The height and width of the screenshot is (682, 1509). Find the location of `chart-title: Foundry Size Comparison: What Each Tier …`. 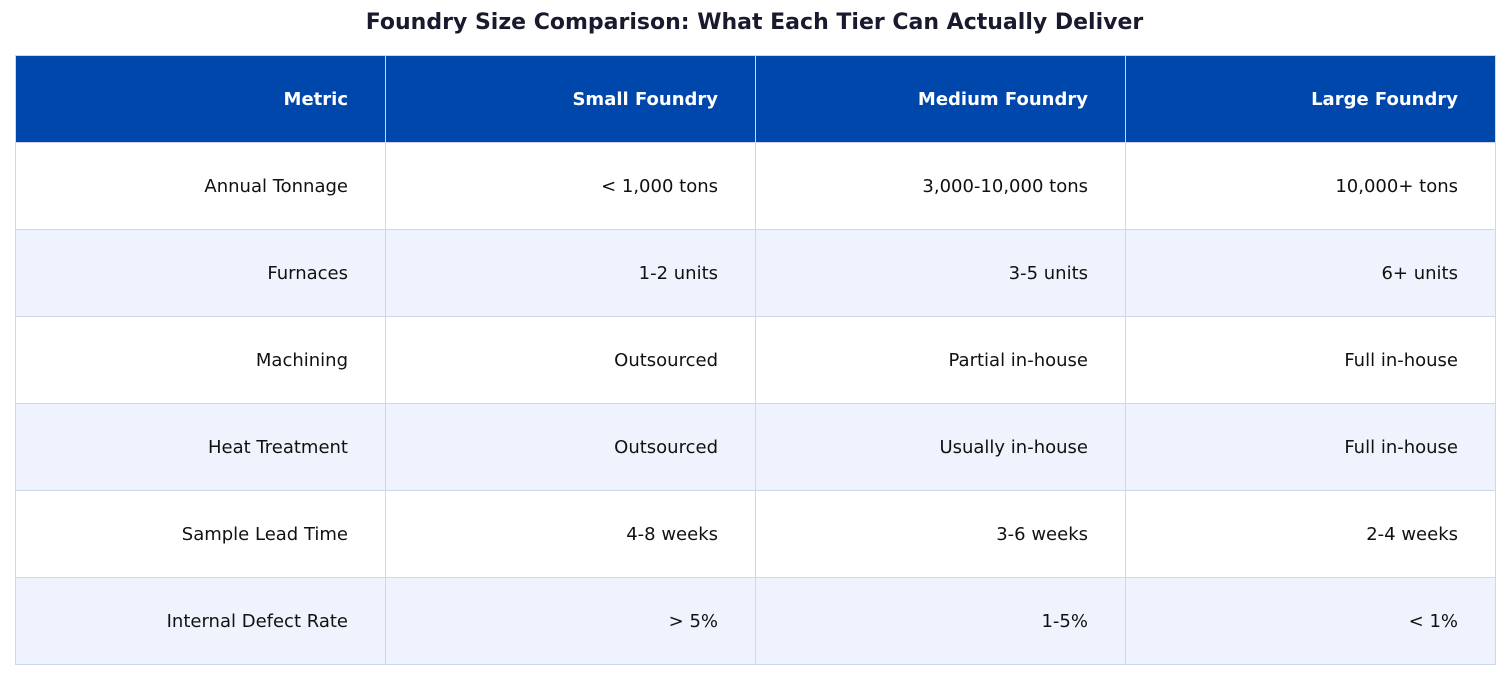

chart-title: Foundry Size Comparison: What Each Tier … is located at coordinates (754, 22).